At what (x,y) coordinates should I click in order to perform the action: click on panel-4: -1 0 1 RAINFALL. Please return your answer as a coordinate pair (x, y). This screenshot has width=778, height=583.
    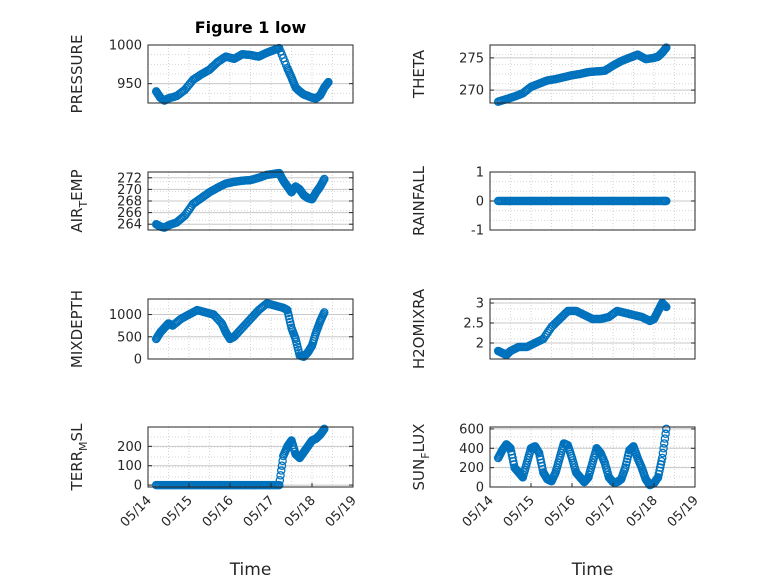
    Looking at the image, I should click on (553, 202).